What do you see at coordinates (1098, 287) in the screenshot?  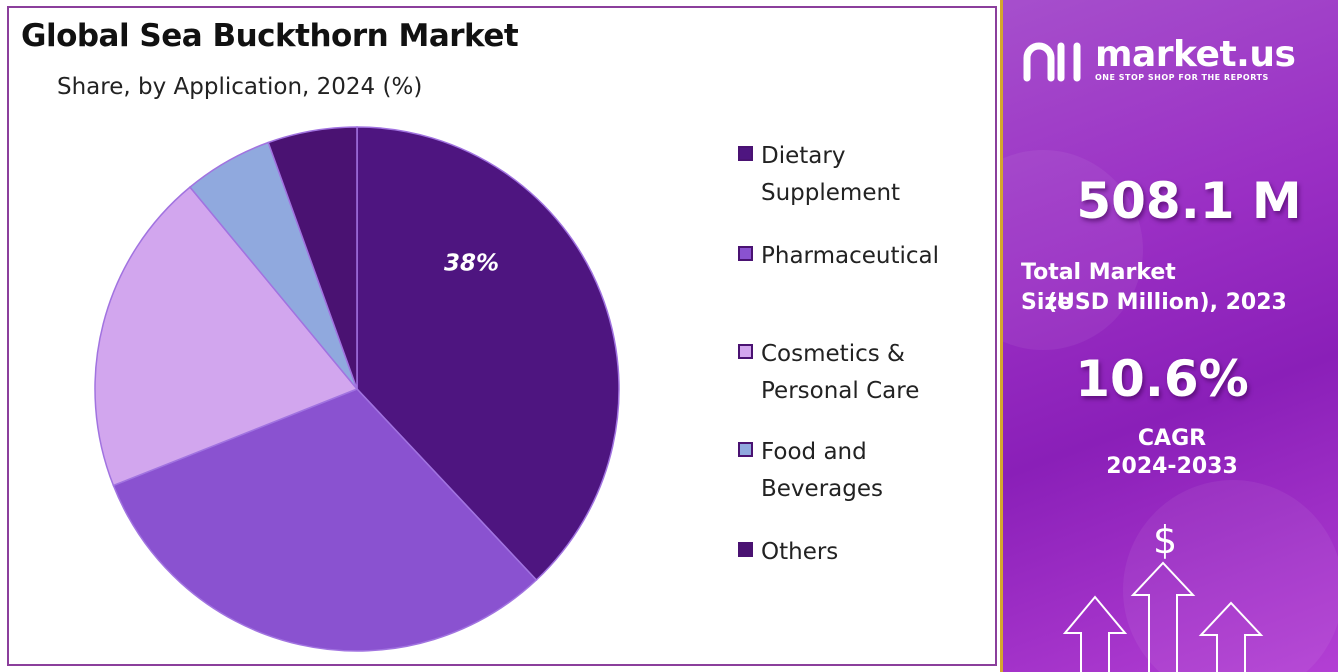 I see `market-size-label-1: Total Market Size` at bounding box center [1098, 287].